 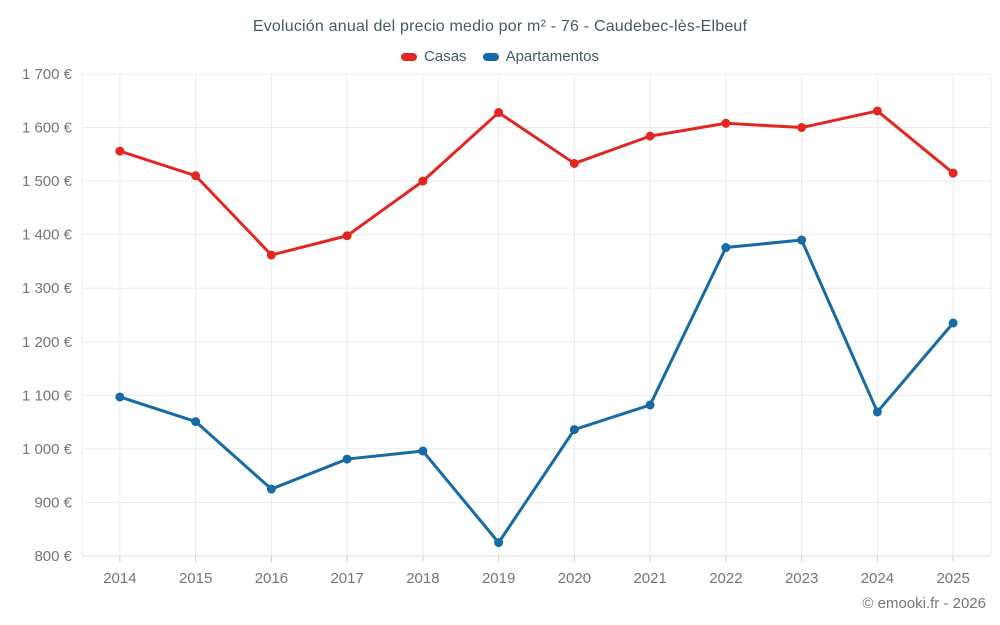 I want to click on x-axis-tick-label: 2025, so click(x=952, y=578).